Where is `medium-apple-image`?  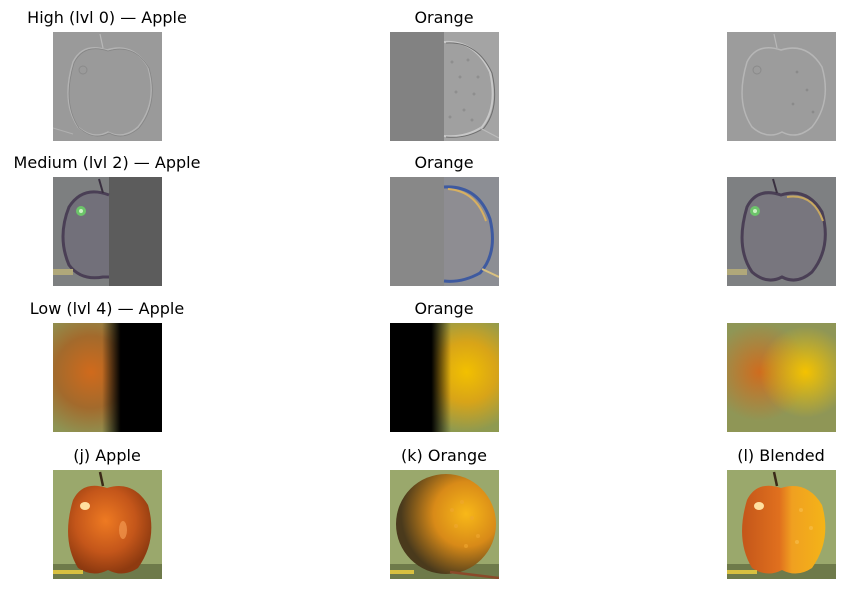
medium-apple-image is located at coordinates (107, 231).